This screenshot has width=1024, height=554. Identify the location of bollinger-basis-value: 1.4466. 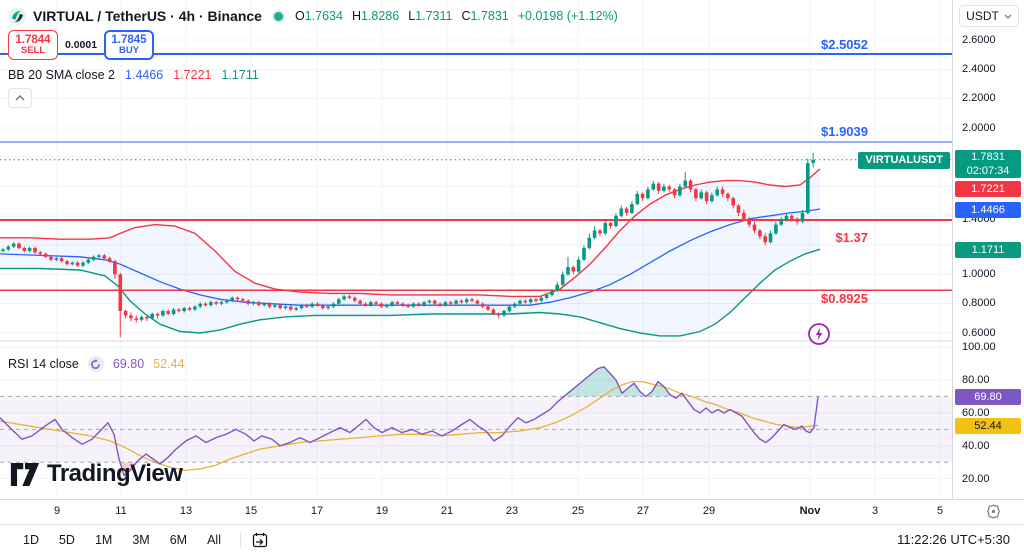
(144, 75).